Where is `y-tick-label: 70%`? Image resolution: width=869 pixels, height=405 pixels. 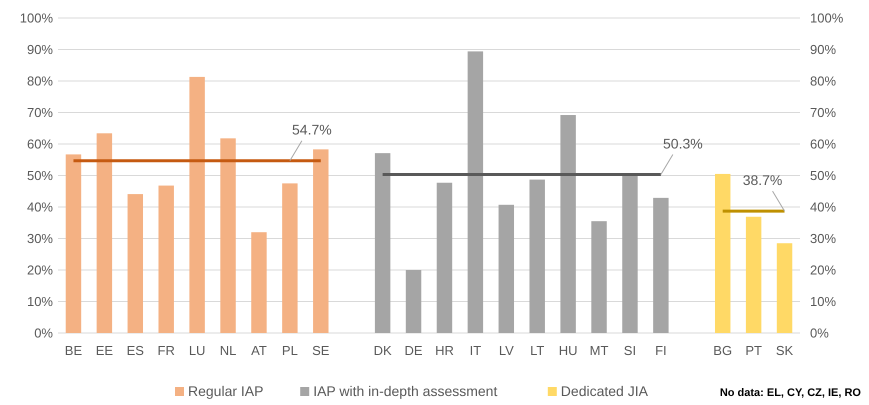 y-tick-label: 70% is located at coordinates (40, 112).